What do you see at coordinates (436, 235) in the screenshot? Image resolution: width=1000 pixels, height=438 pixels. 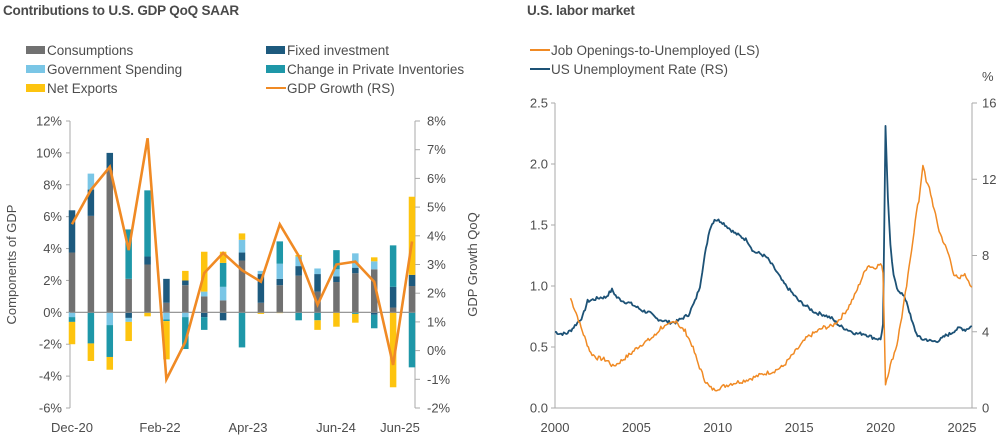 I see `right-axis-tick-label: 4%` at bounding box center [436, 235].